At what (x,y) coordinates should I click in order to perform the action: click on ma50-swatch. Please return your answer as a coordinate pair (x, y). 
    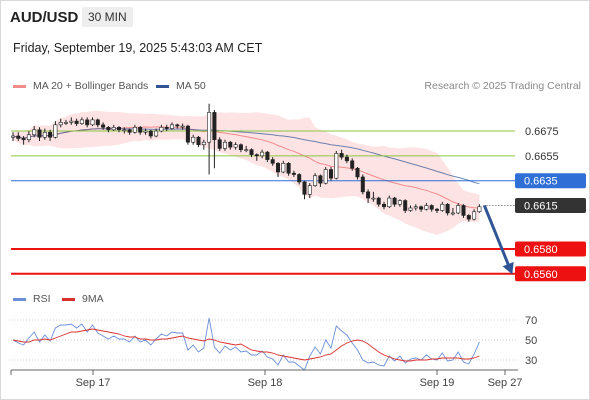
    Looking at the image, I should click on (162, 86).